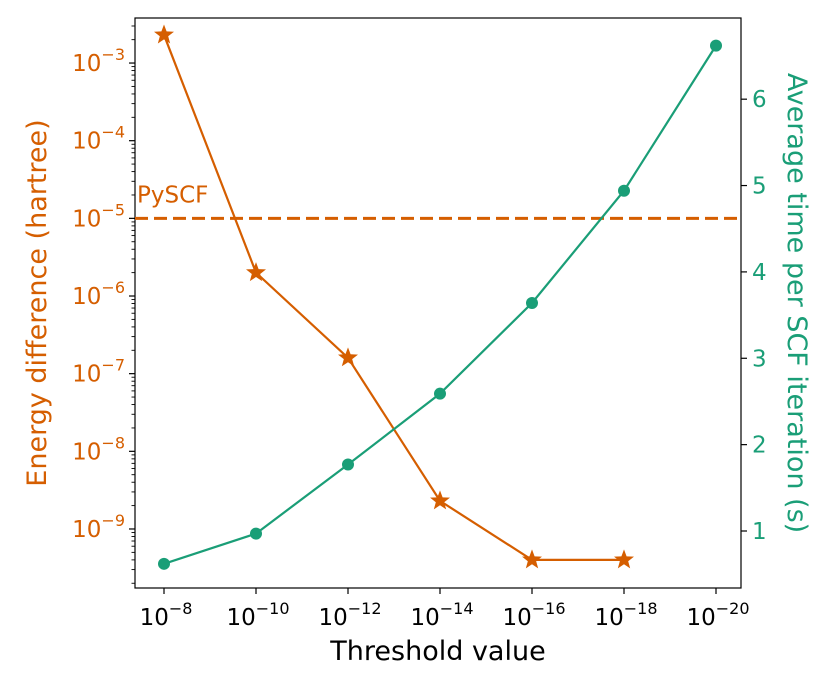  Describe the element at coordinates (273, 608) in the screenshot. I see `x-tick-label-exponent: −10` at that location.